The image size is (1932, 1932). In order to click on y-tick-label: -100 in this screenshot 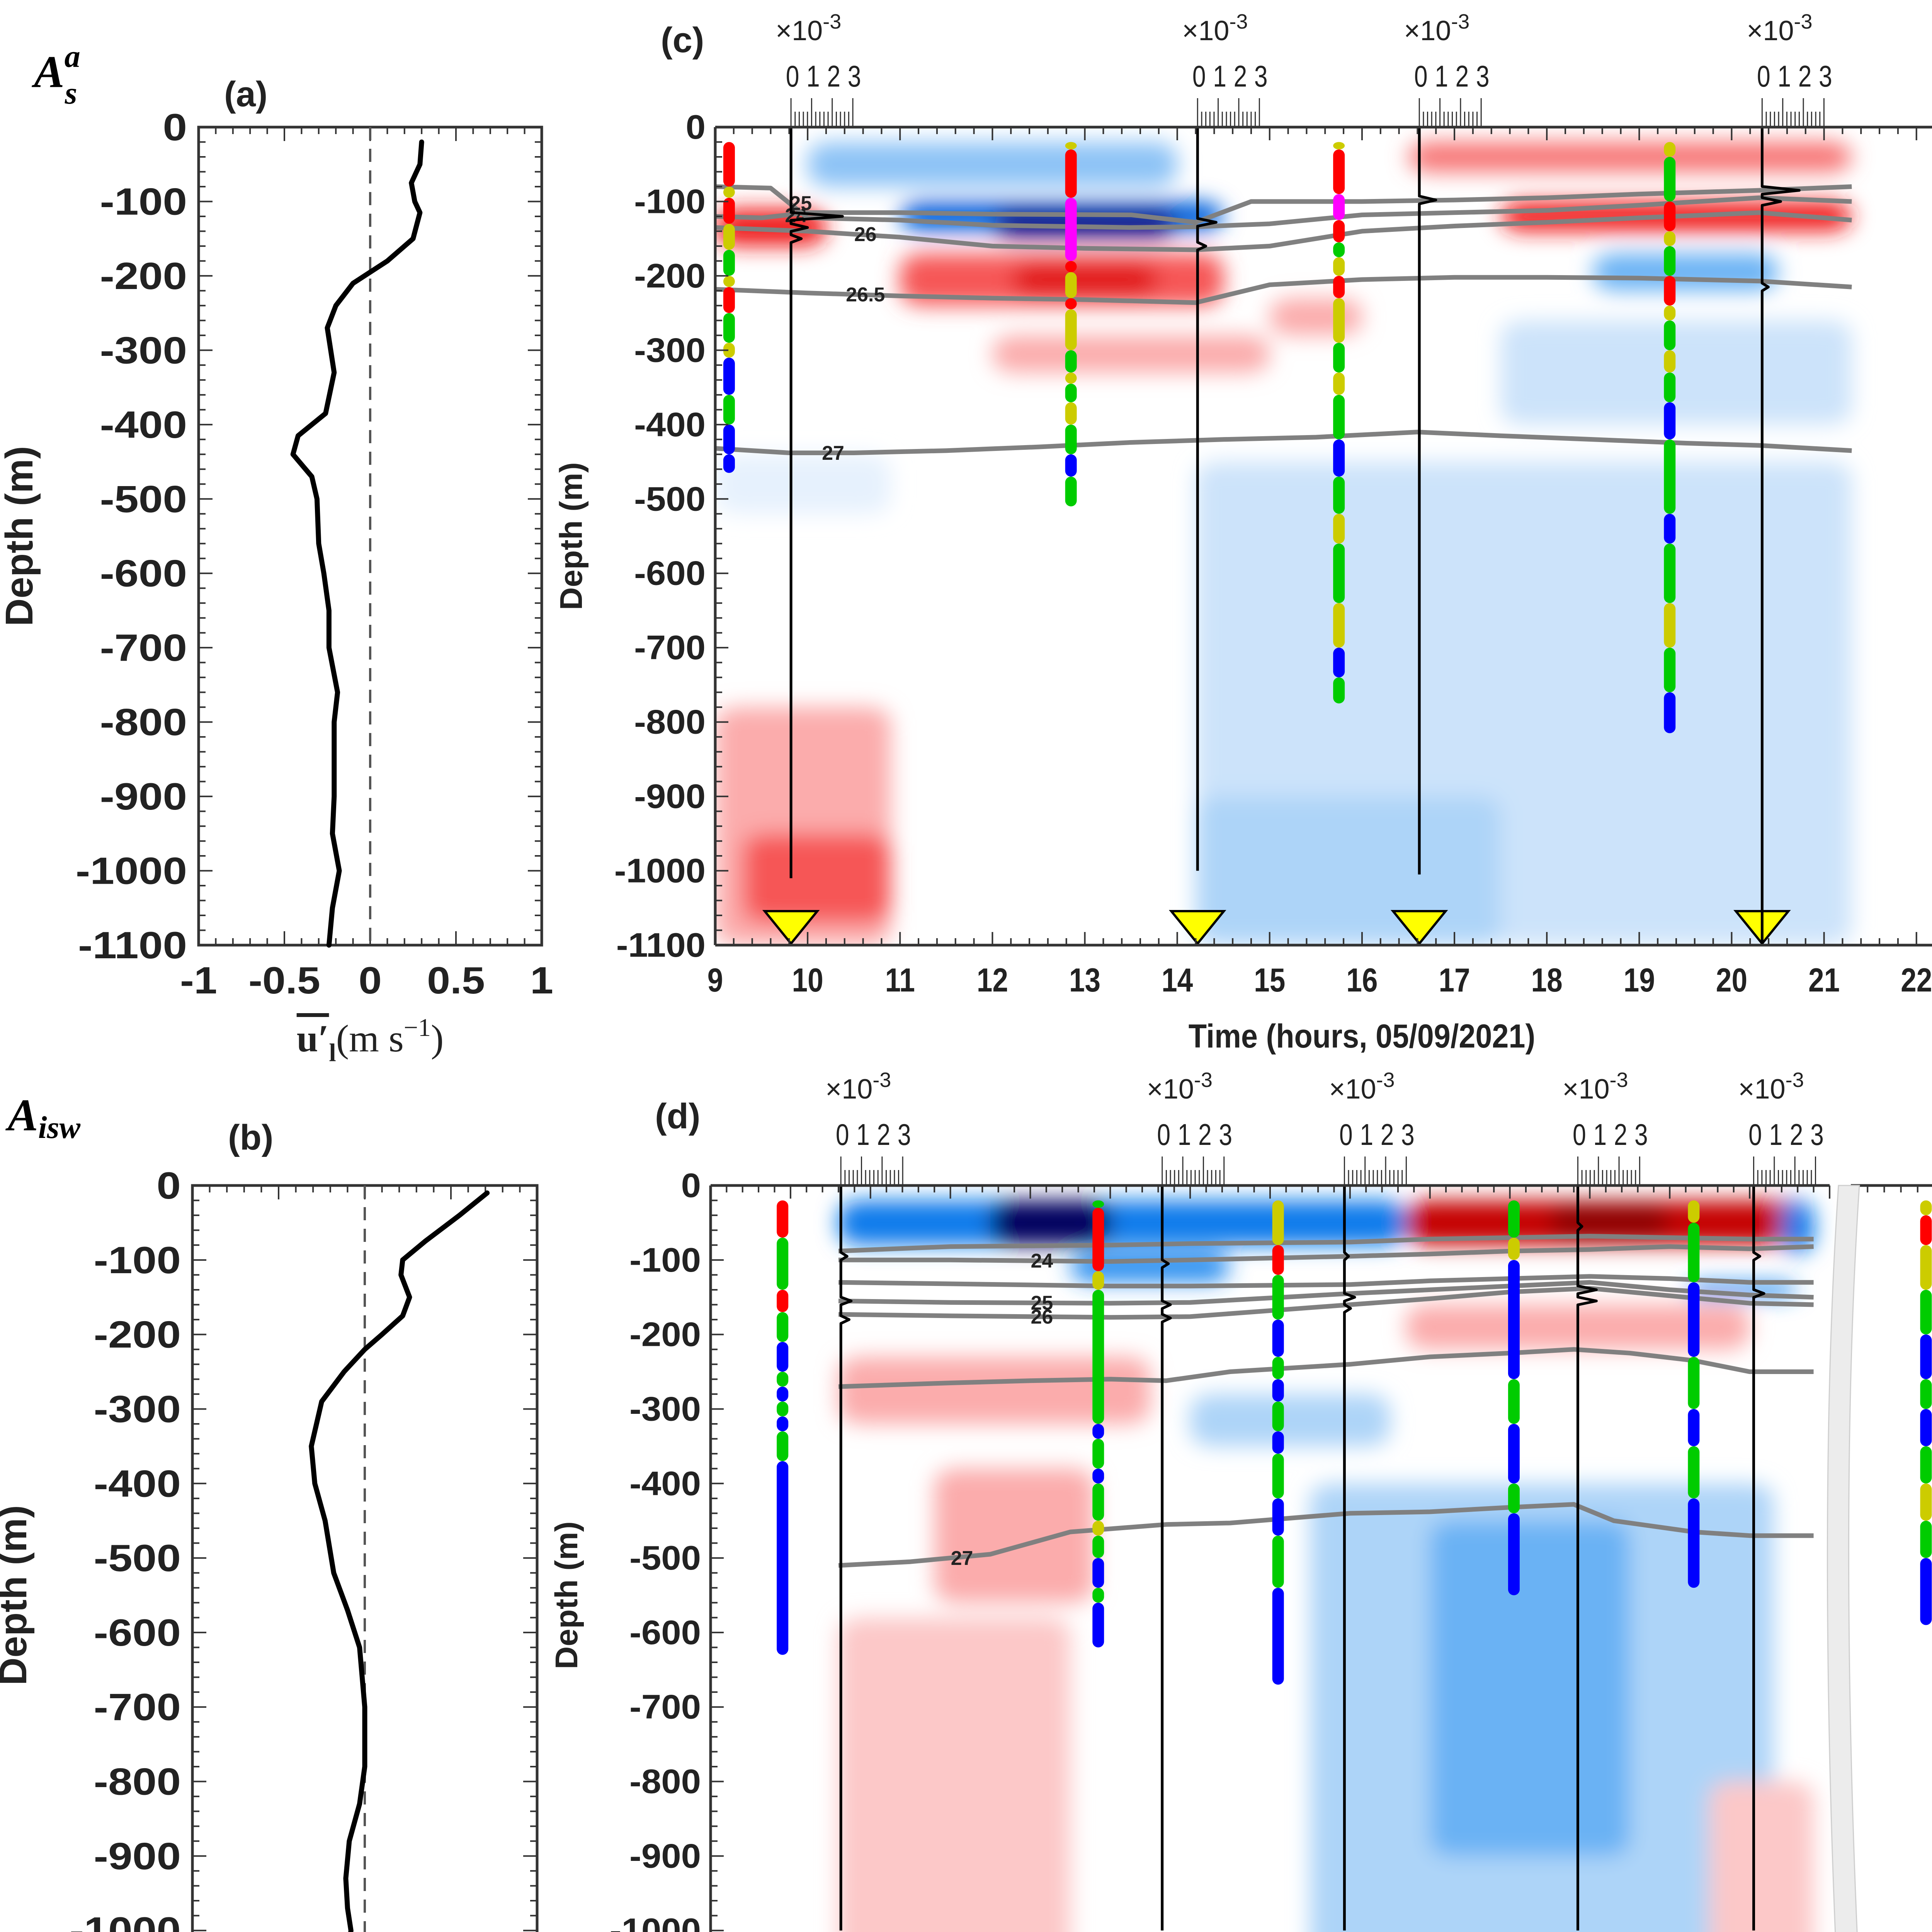, I will do `click(665, 1260)`.